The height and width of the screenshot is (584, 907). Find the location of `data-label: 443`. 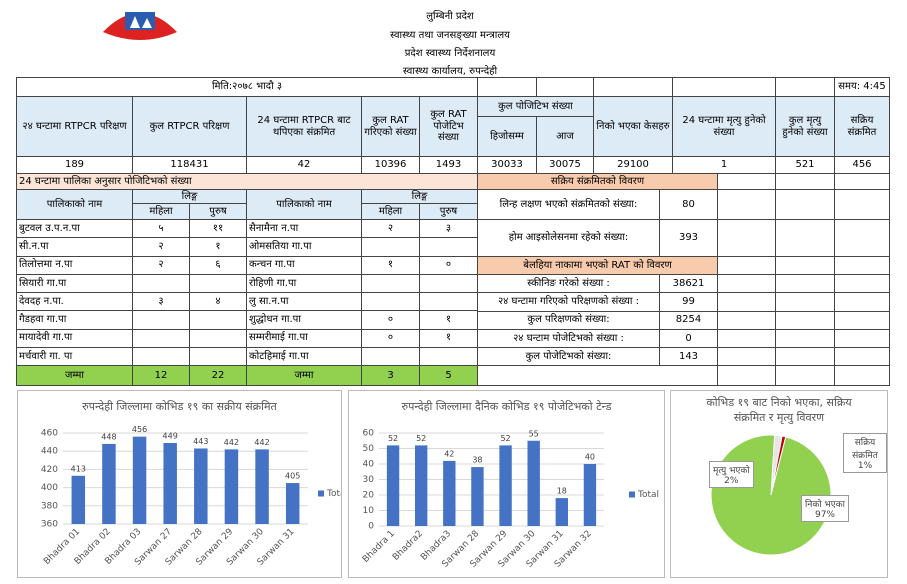

data-label: 443 is located at coordinates (200, 441).